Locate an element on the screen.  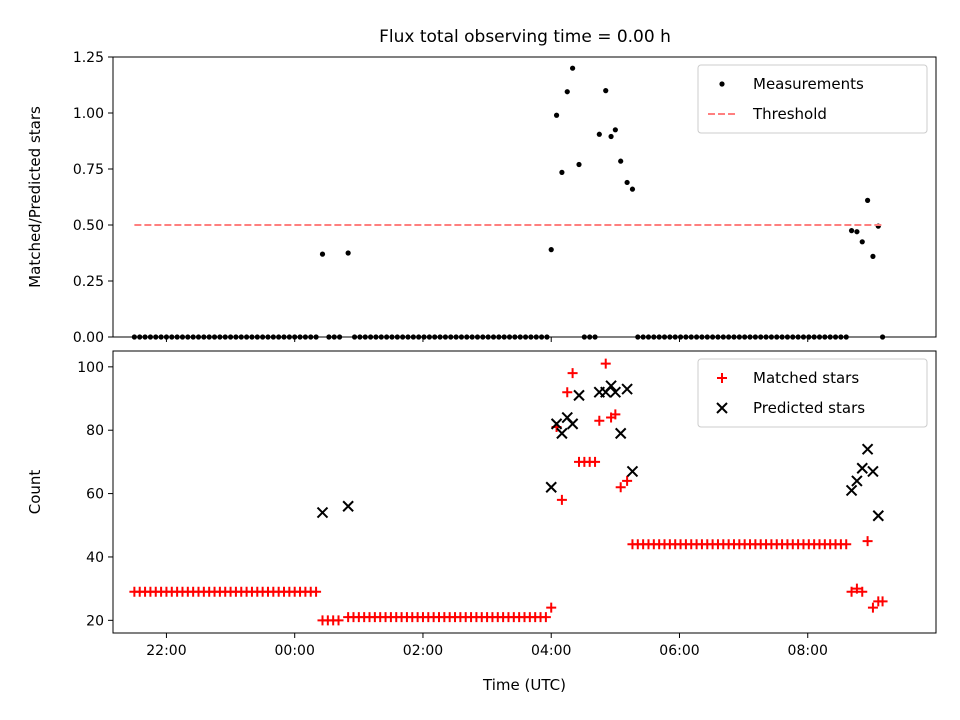
y-tick-label: 60 is located at coordinates (95, 495).